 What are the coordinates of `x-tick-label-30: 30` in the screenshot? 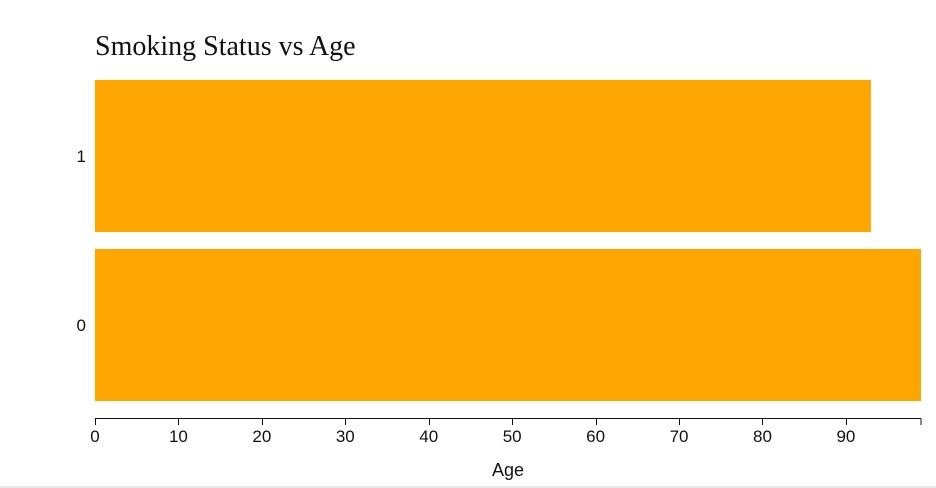 It's located at (345, 436).